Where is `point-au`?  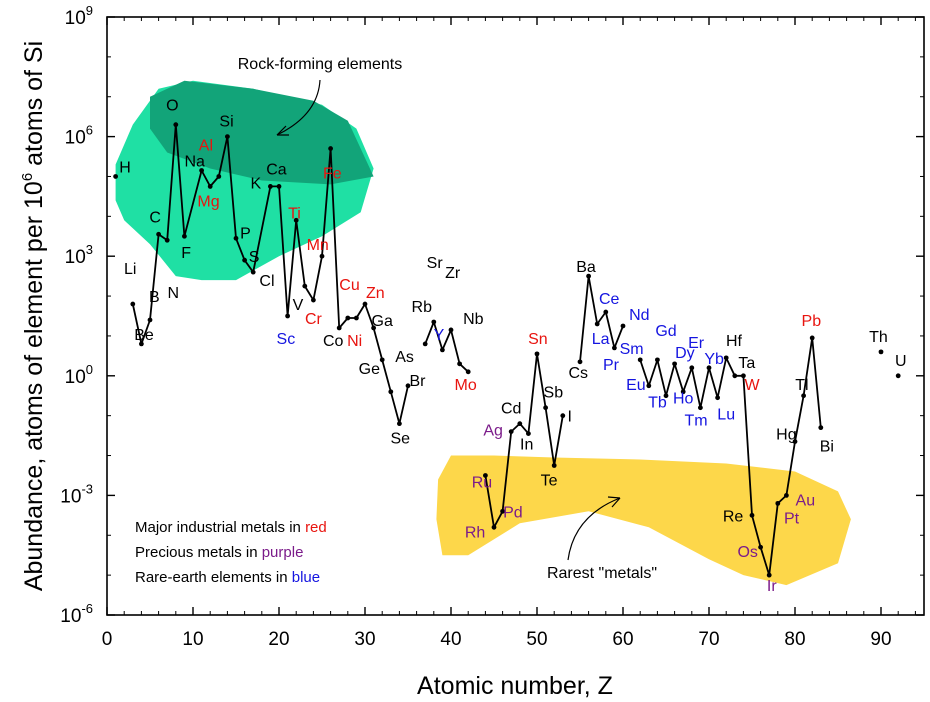 point-au is located at coordinates (786, 495).